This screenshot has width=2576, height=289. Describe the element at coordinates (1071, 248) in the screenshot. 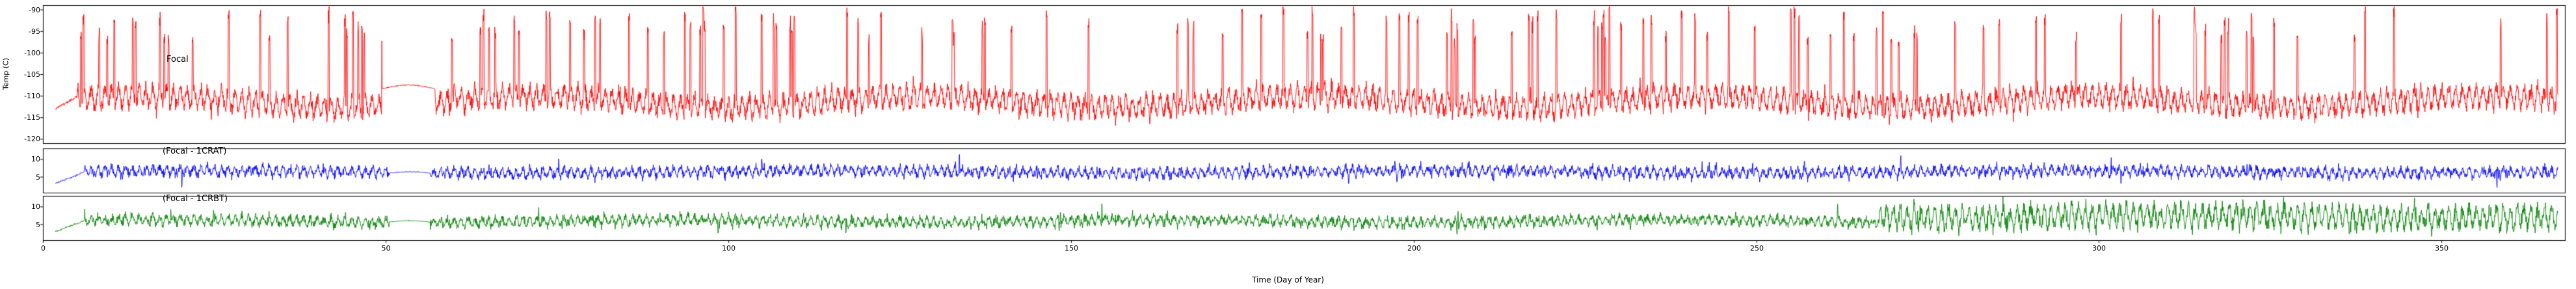

I see `x-tick-label: 150` at that location.